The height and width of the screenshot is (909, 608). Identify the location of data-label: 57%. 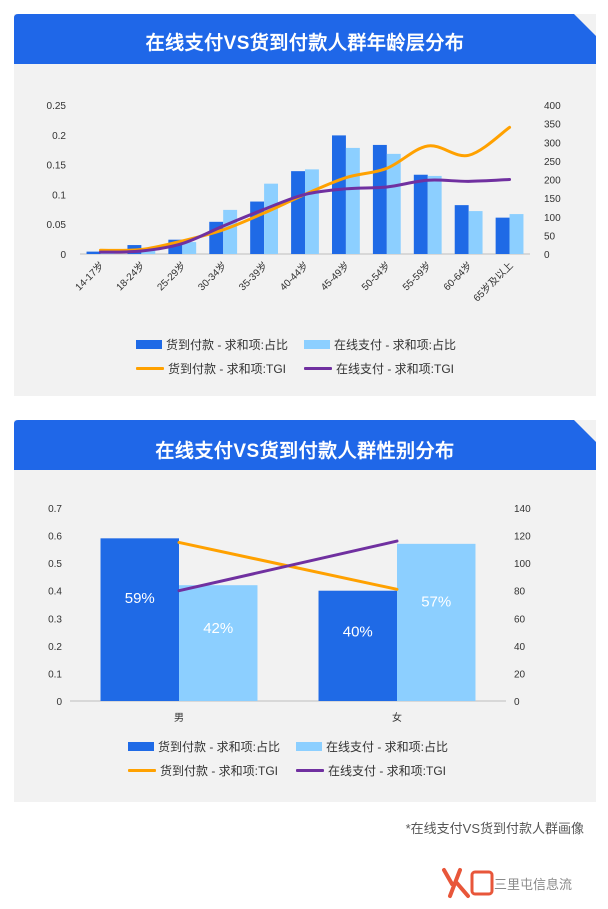
(436, 601).